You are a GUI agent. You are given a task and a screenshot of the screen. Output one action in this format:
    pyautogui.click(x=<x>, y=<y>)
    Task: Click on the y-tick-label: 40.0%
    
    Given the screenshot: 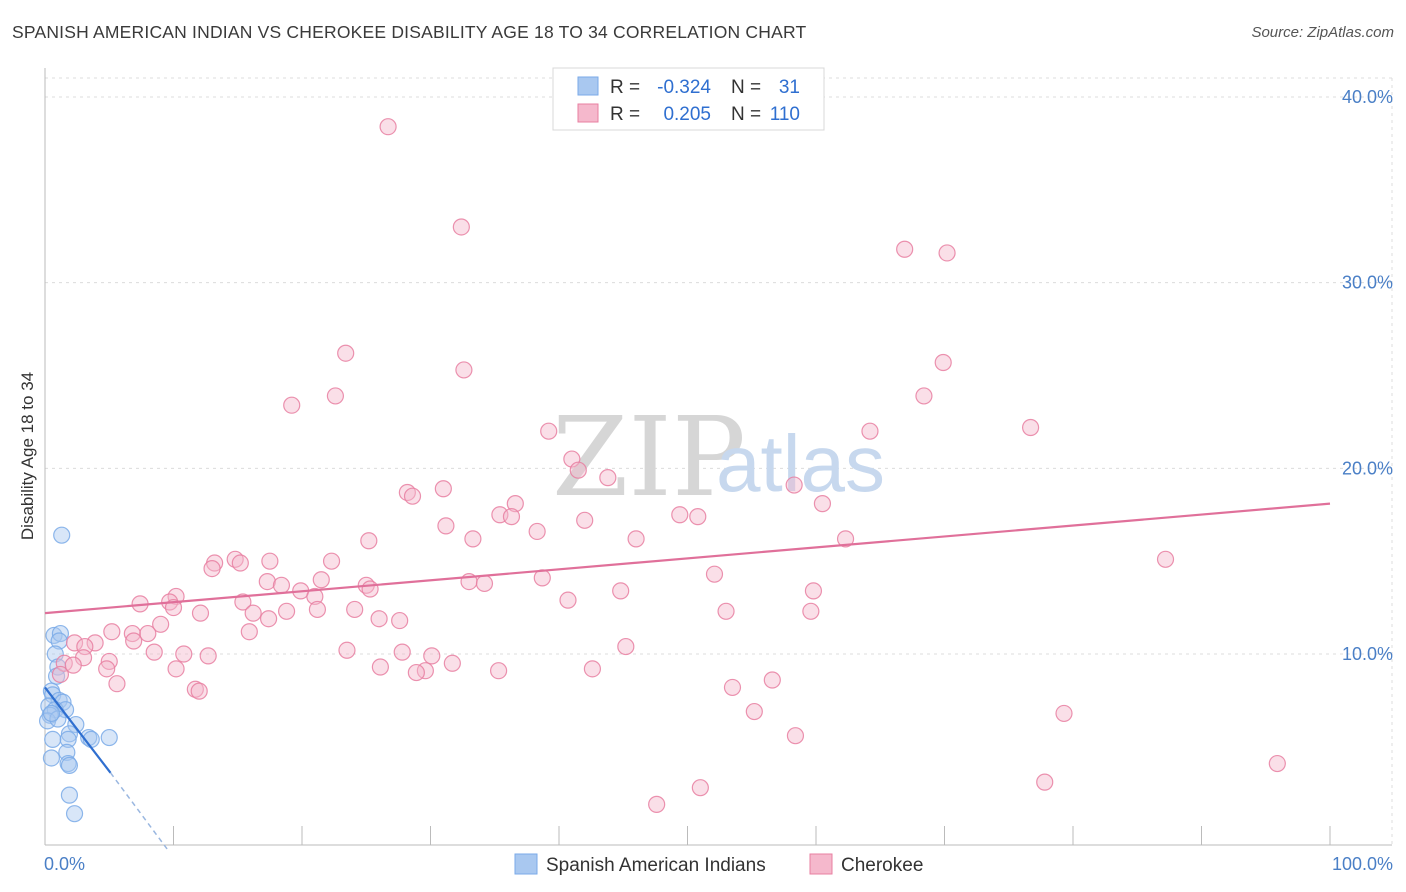 What is the action you would take?
    pyautogui.click(x=1367, y=97)
    